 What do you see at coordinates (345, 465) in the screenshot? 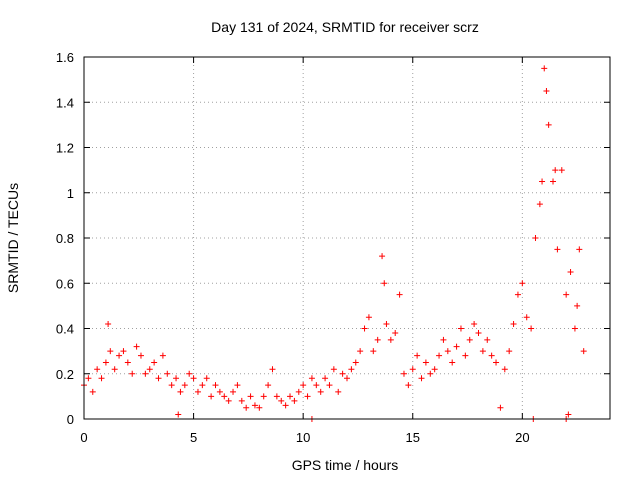
I see `x-axis-label: GPS time / hours` at bounding box center [345, 465].